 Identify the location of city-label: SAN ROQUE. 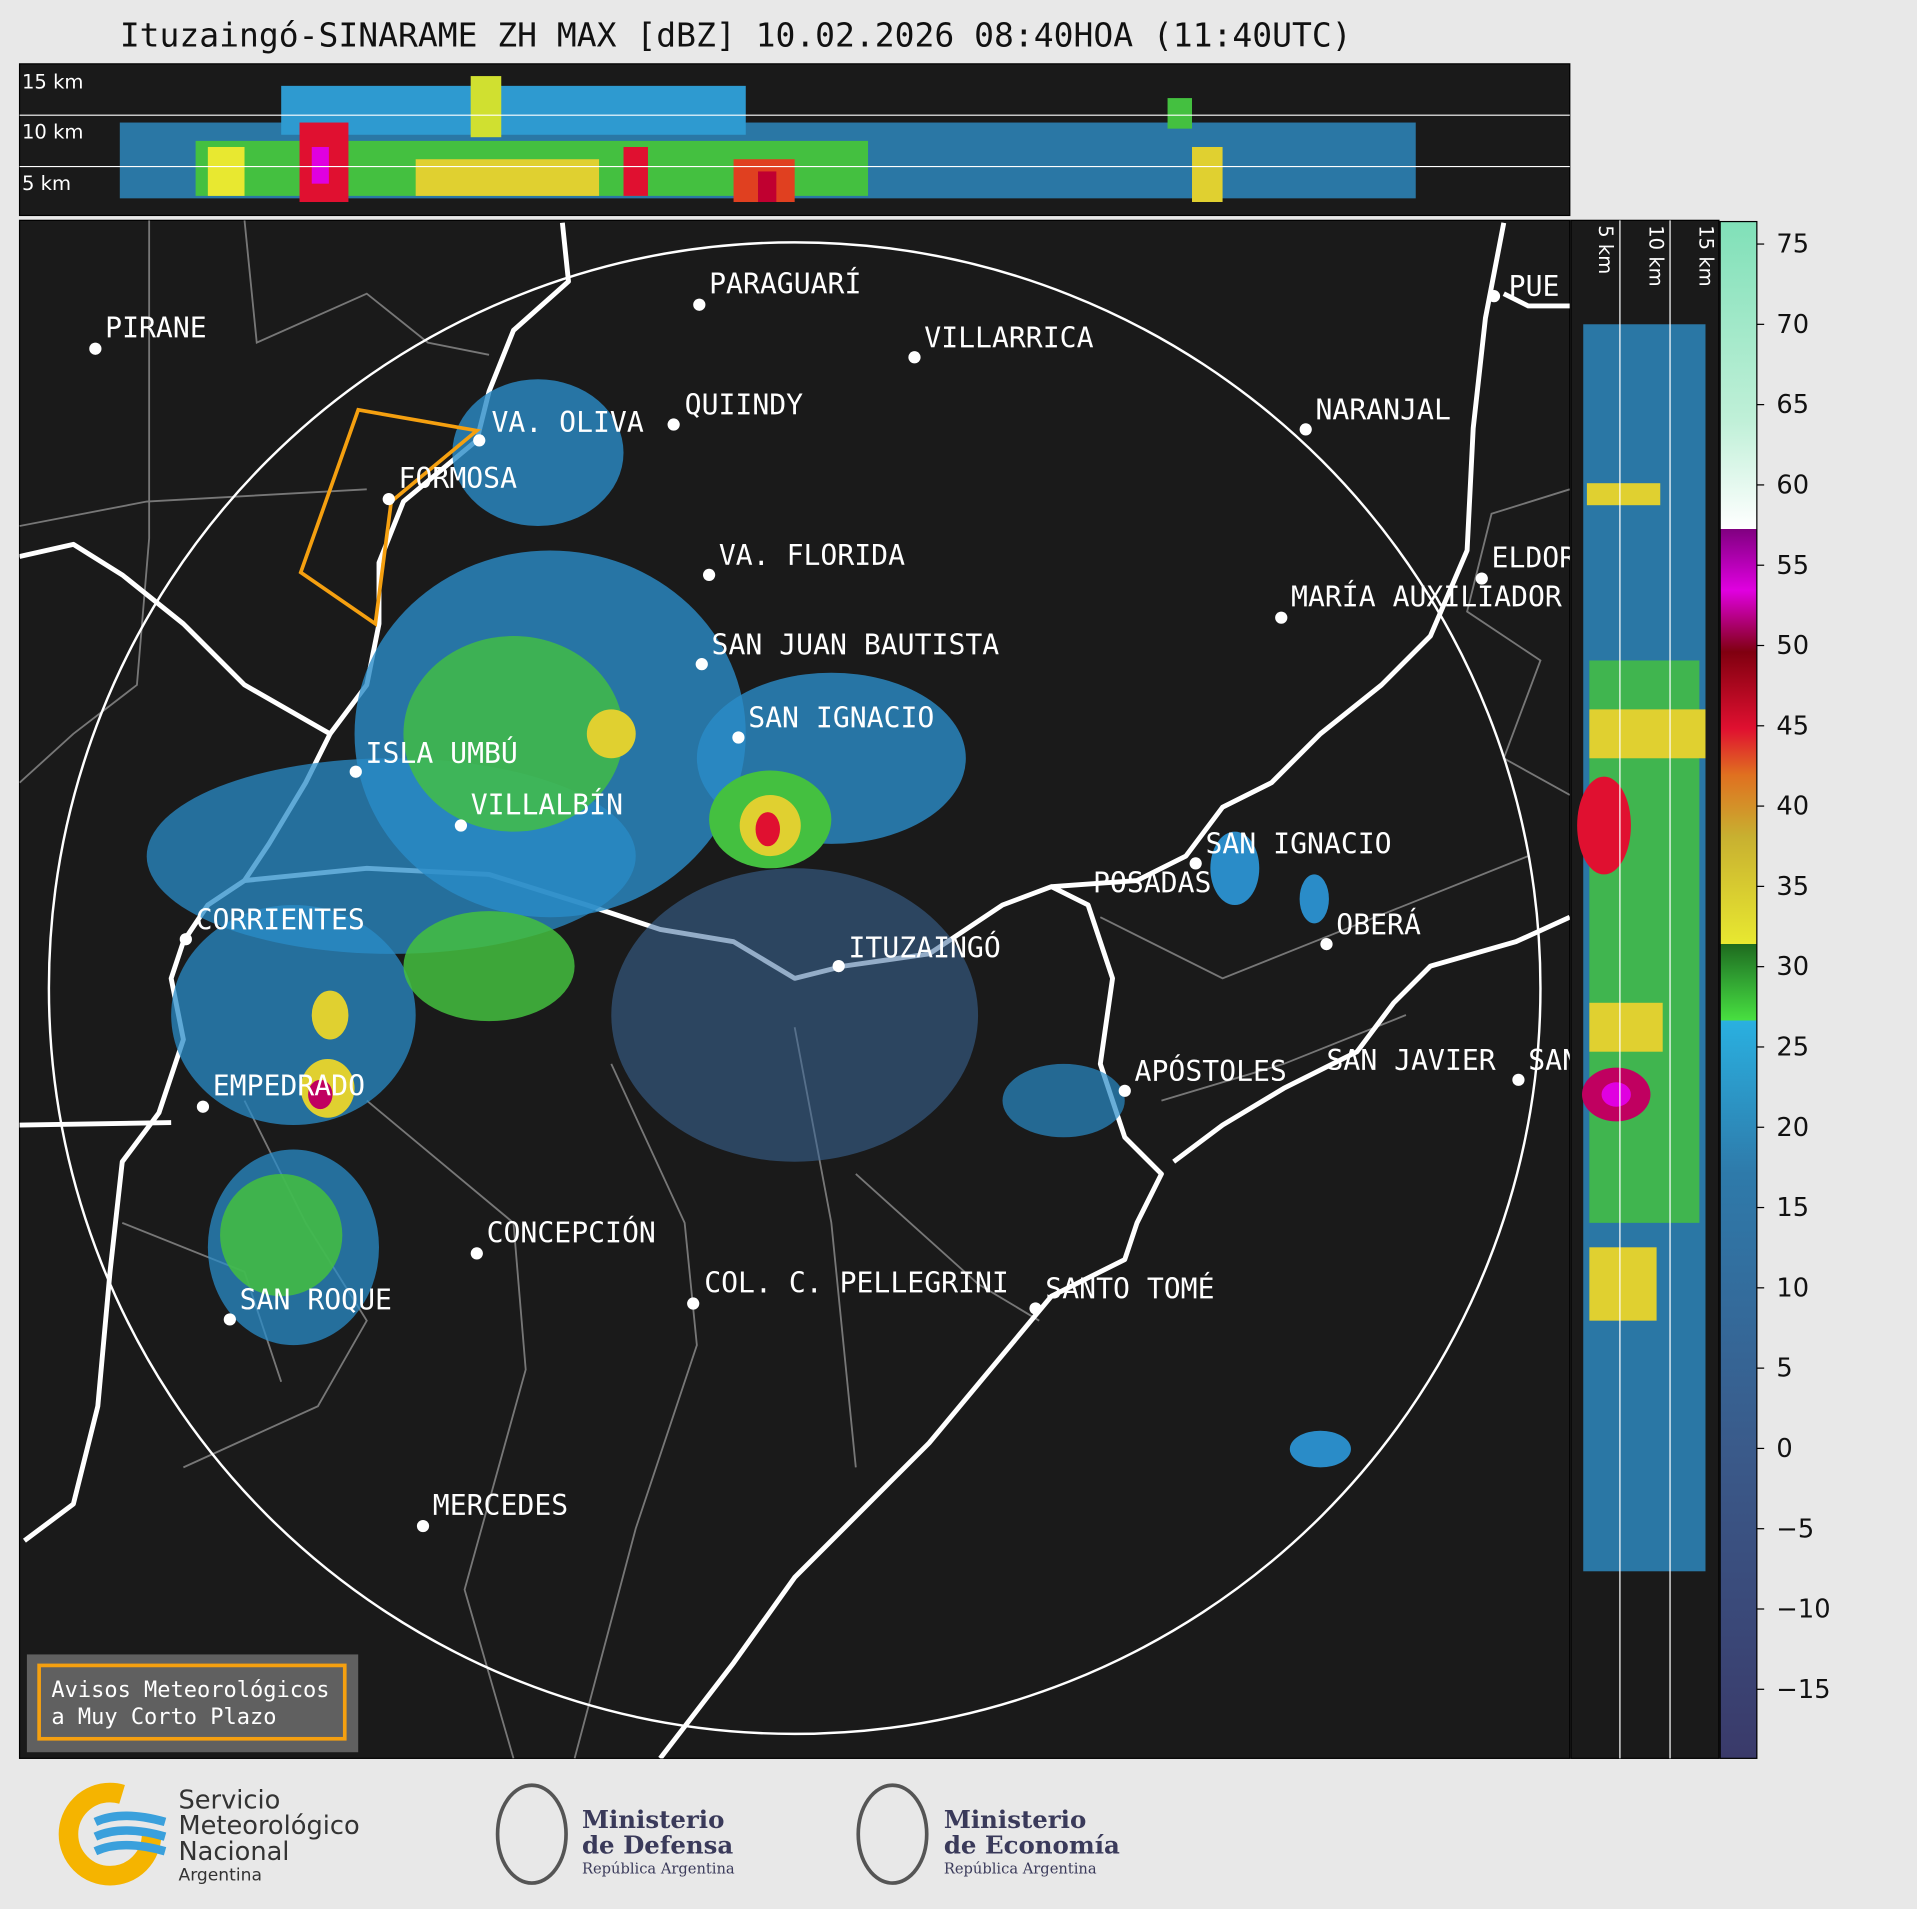
(316, 1300).